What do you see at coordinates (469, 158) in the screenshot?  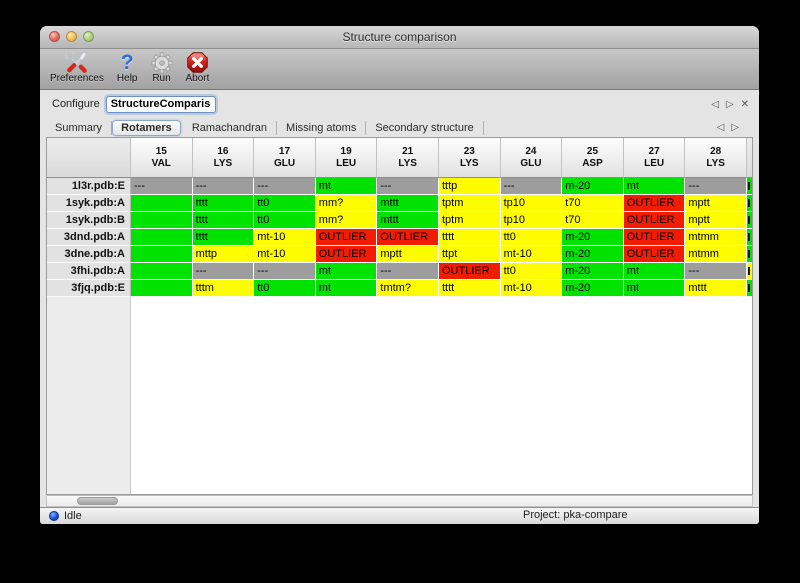 I see `column-header-23: 23 LYS` at bounding box center [469, 158].